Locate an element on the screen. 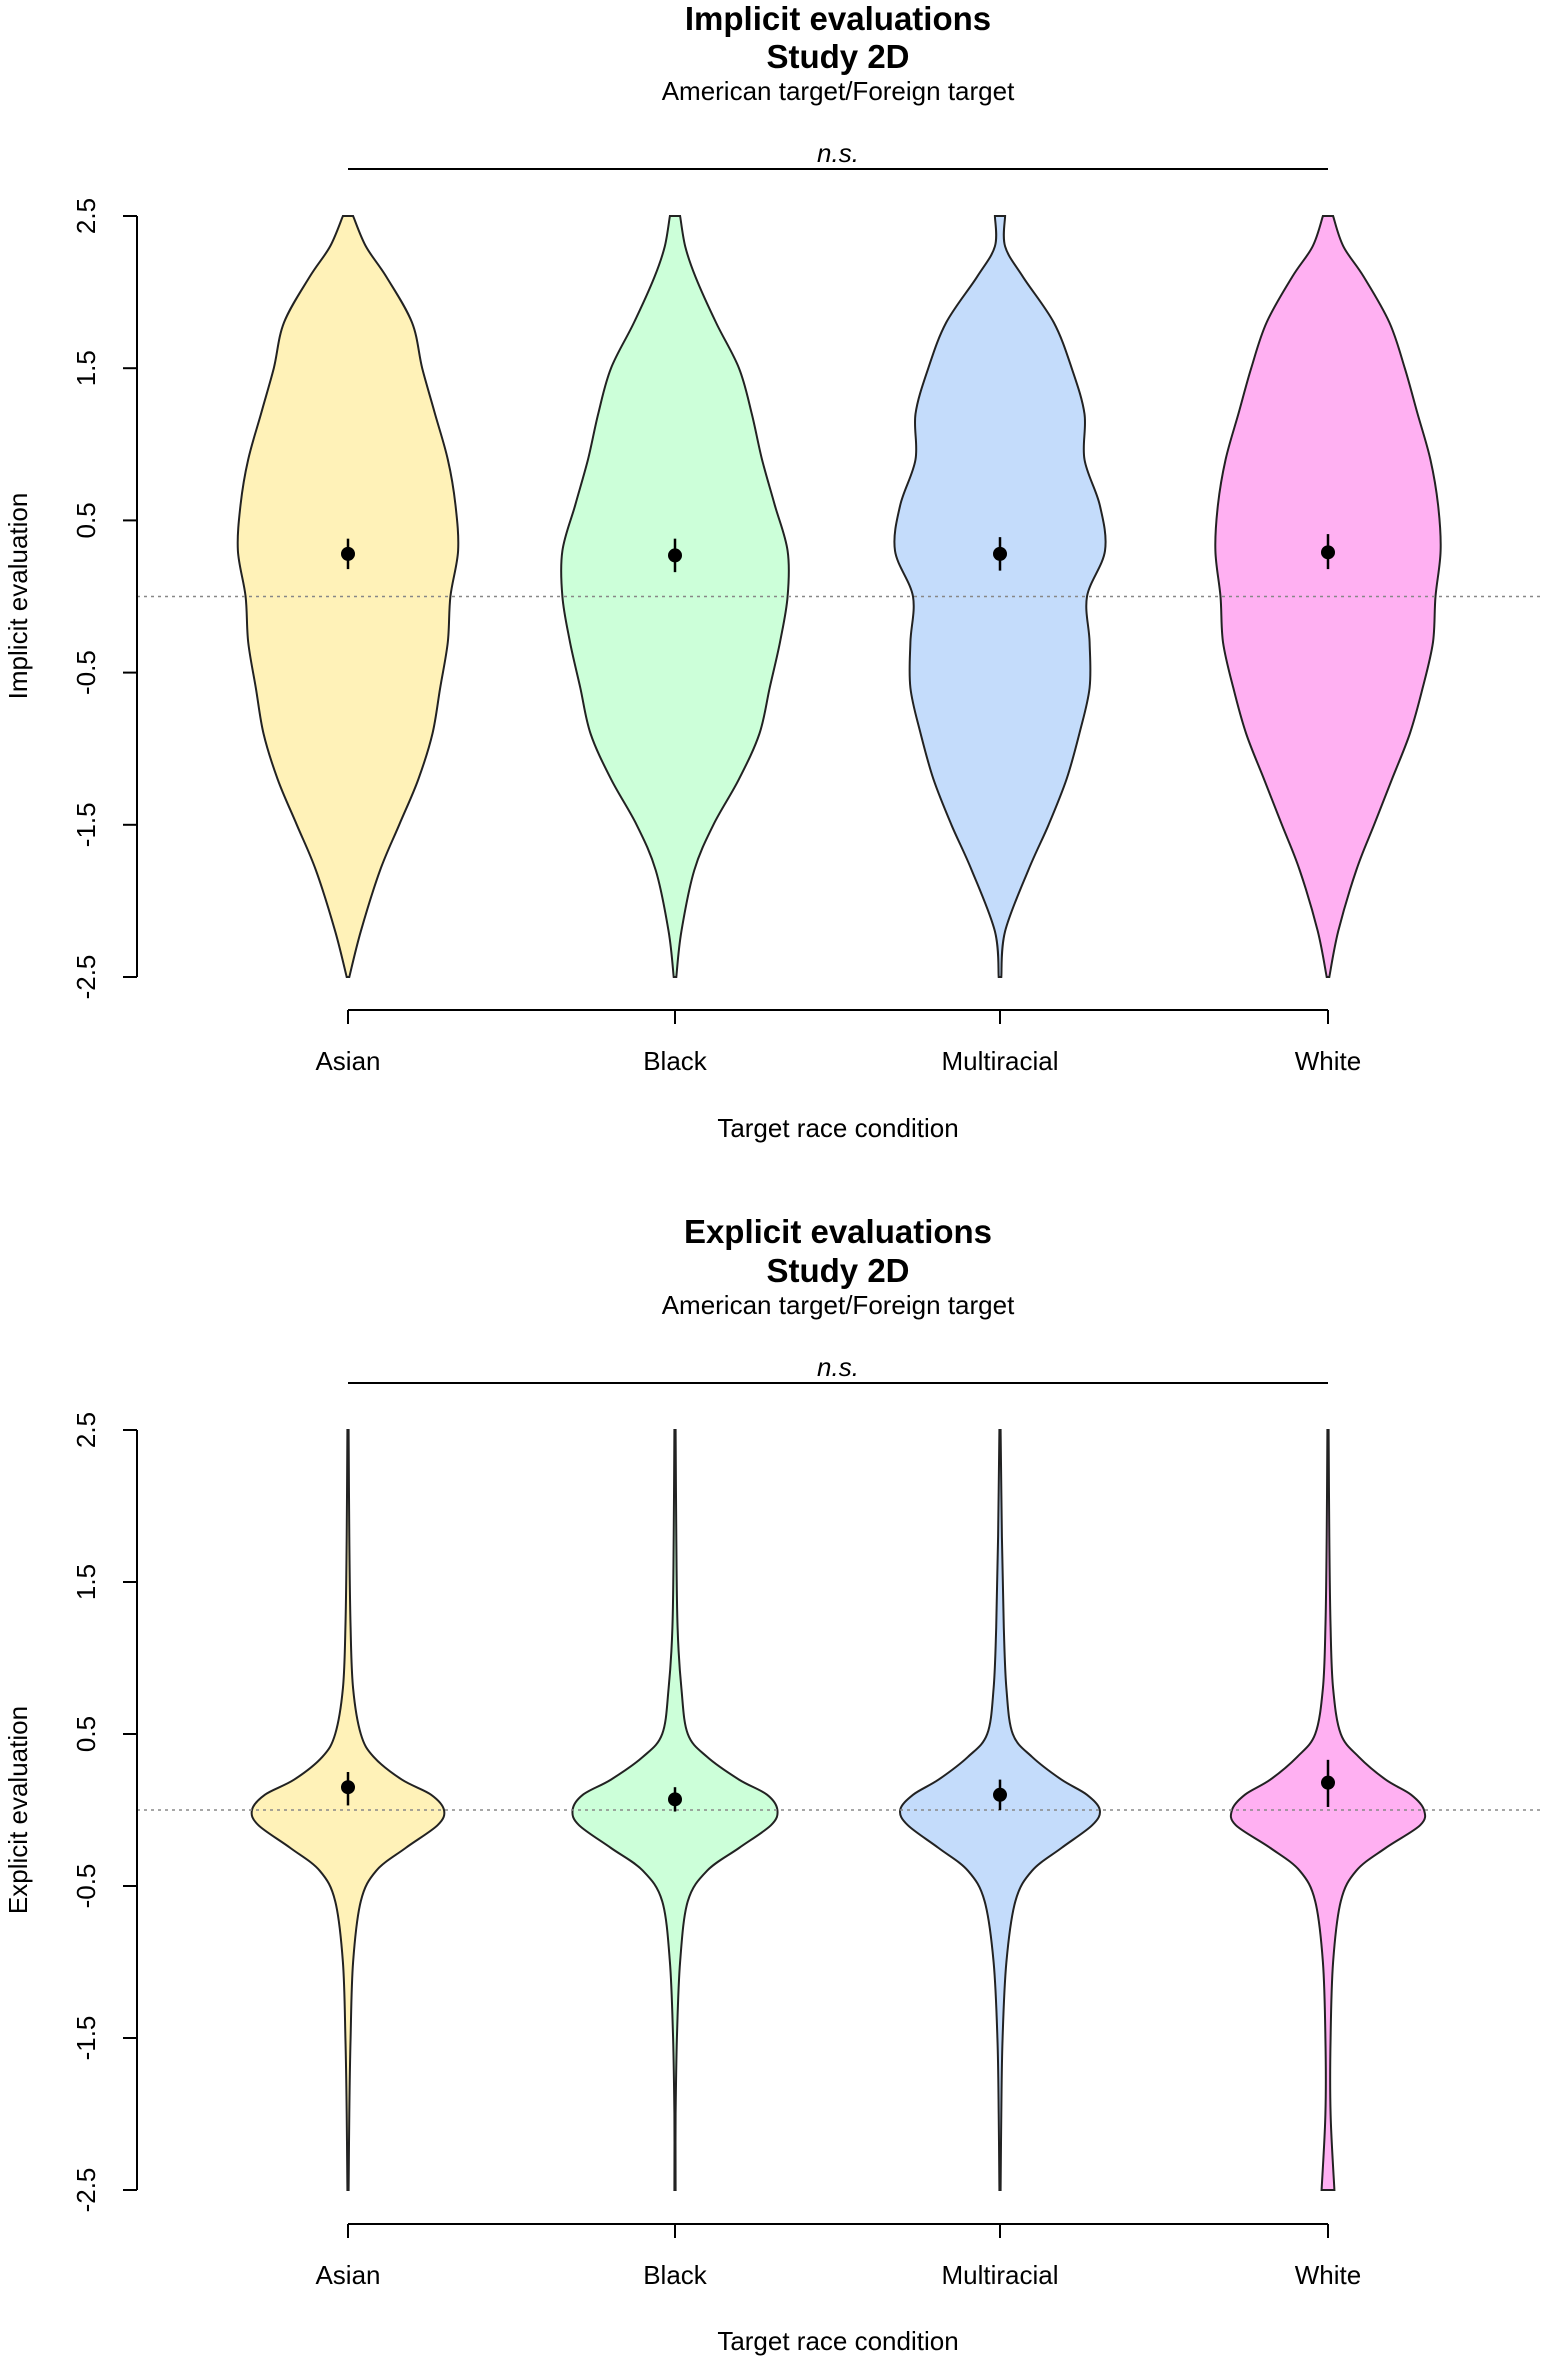  chart-title: Explicit evaluations is located at coordinates (838, 1231).